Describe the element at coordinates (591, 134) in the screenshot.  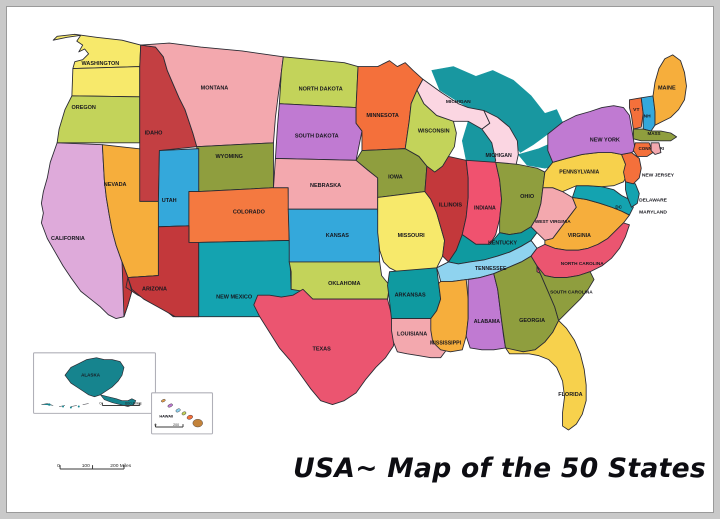
I see `state-NY` at that location.